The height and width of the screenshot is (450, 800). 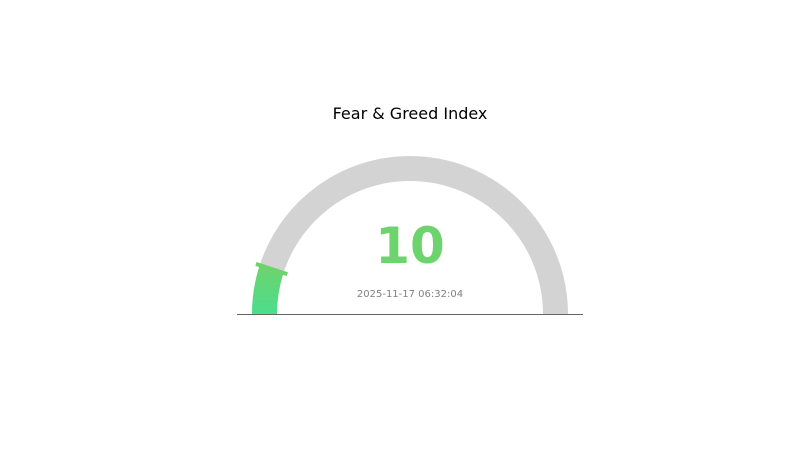 I want to click on chart-title: Fear & Greed Index, so click(x=410, y=113).